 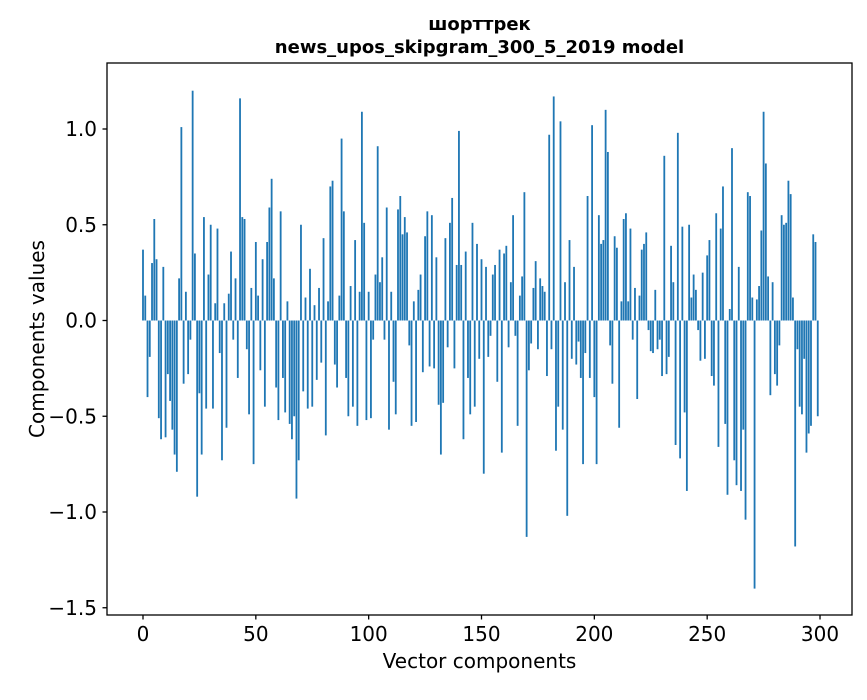 What do you see at coordinates (480, 661) in the screenshot?
I see `x-axis-label: Vector components` at bounding box center [480, 661].